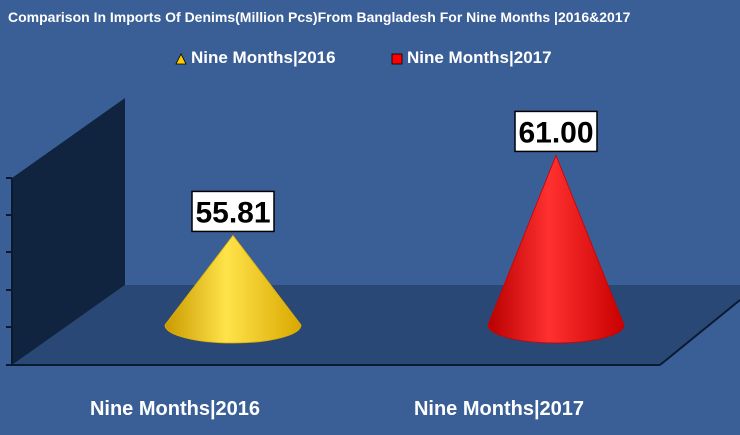 The width and height of the screenshot is (740, 435). I want to click on data-label-2017: 61.00, so click(555, 132).